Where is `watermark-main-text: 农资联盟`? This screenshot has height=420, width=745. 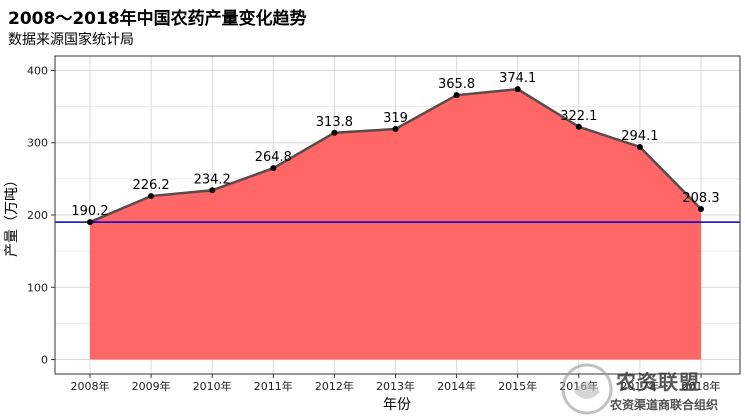 watermark-main-text: 农资联盟 is located at coordinates (658, 382).